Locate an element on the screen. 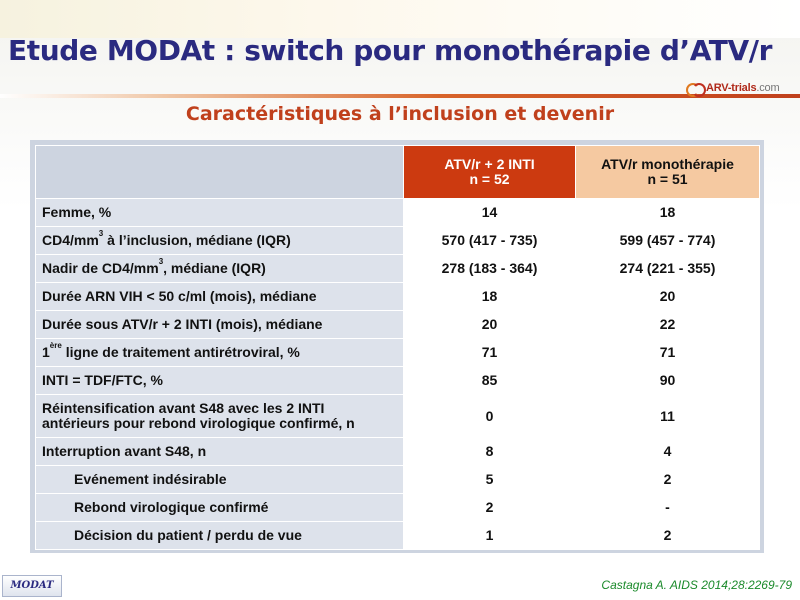  row-value-group1: 278 (183 - 364) is located at coordinates (489, 268).